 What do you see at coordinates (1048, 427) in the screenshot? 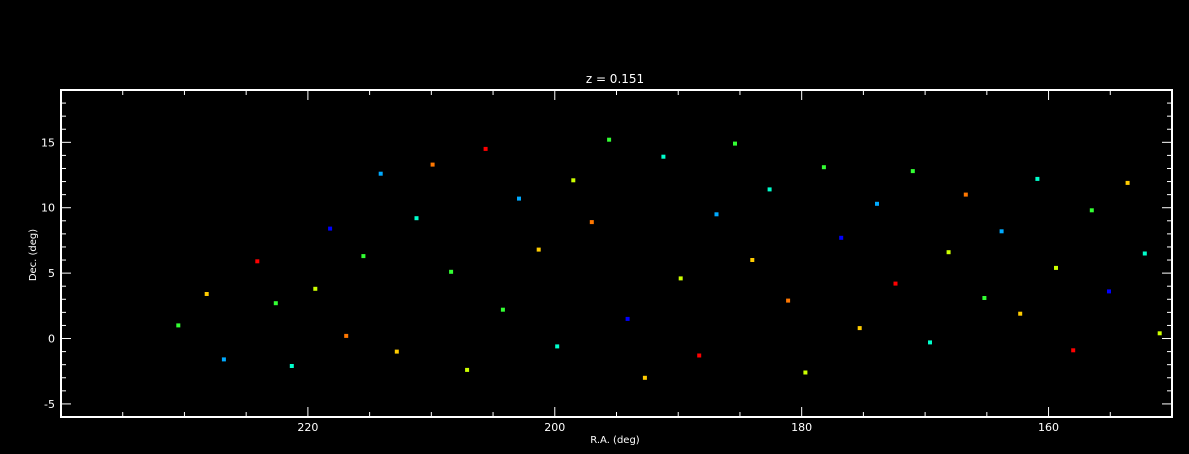
I see `tick-label: 160` at bounding box center [1048, 427].